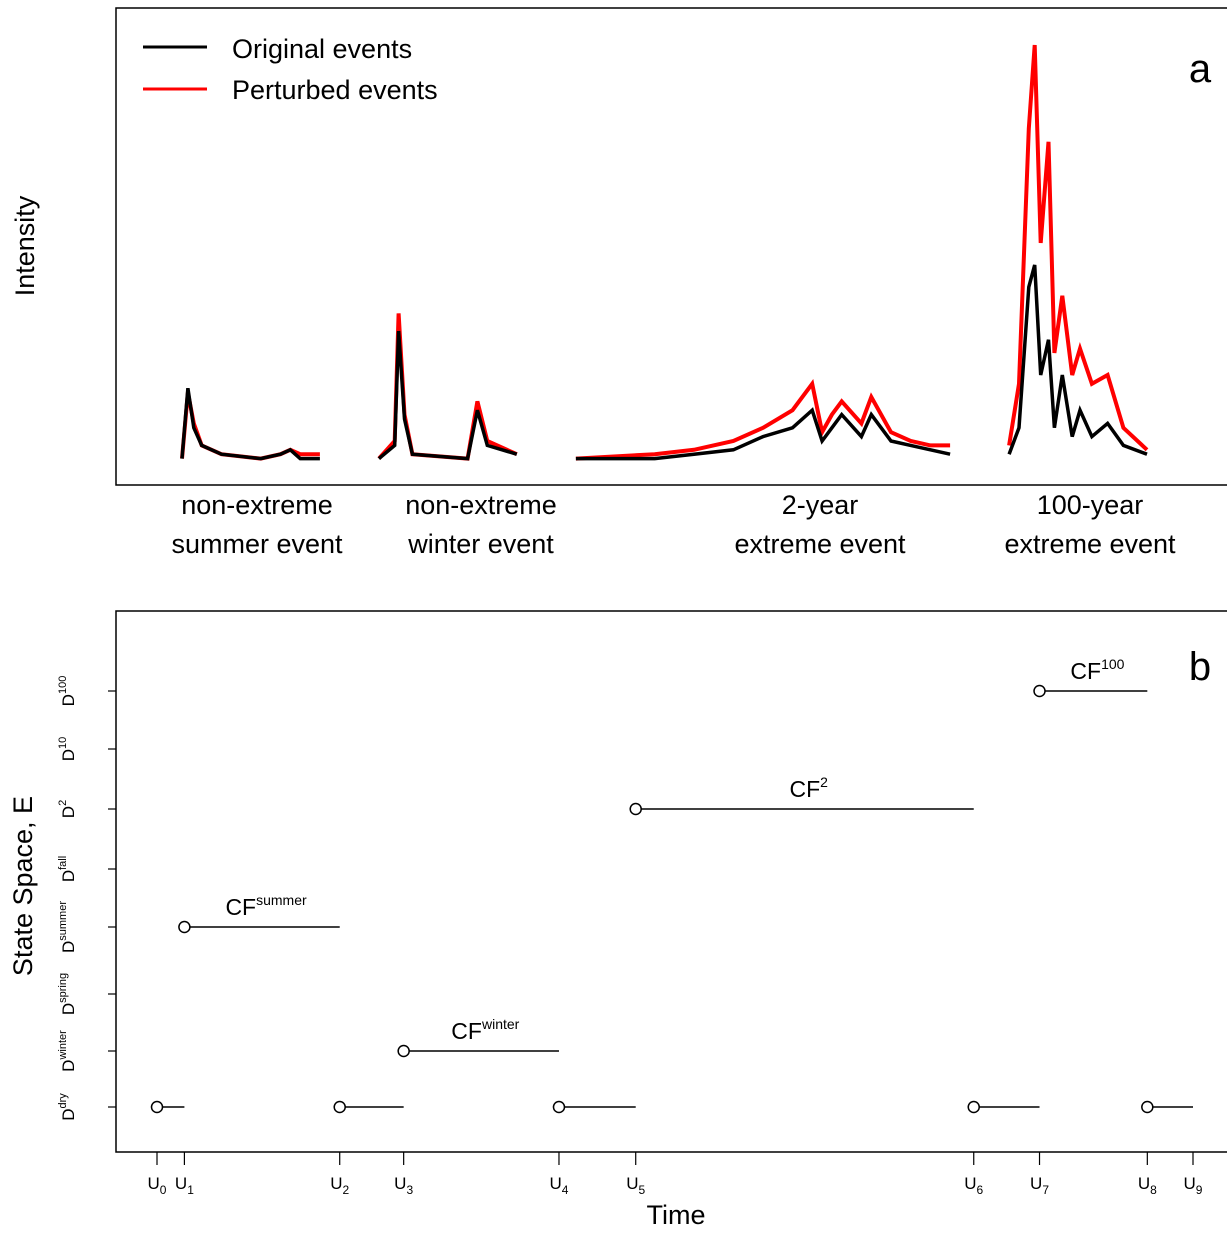 The height and width of the screenshot is (1238, 1227). Describe the element at coordinates (290, 69) in the screenshot. I see `legend: Original events Perturbed events` at that location.